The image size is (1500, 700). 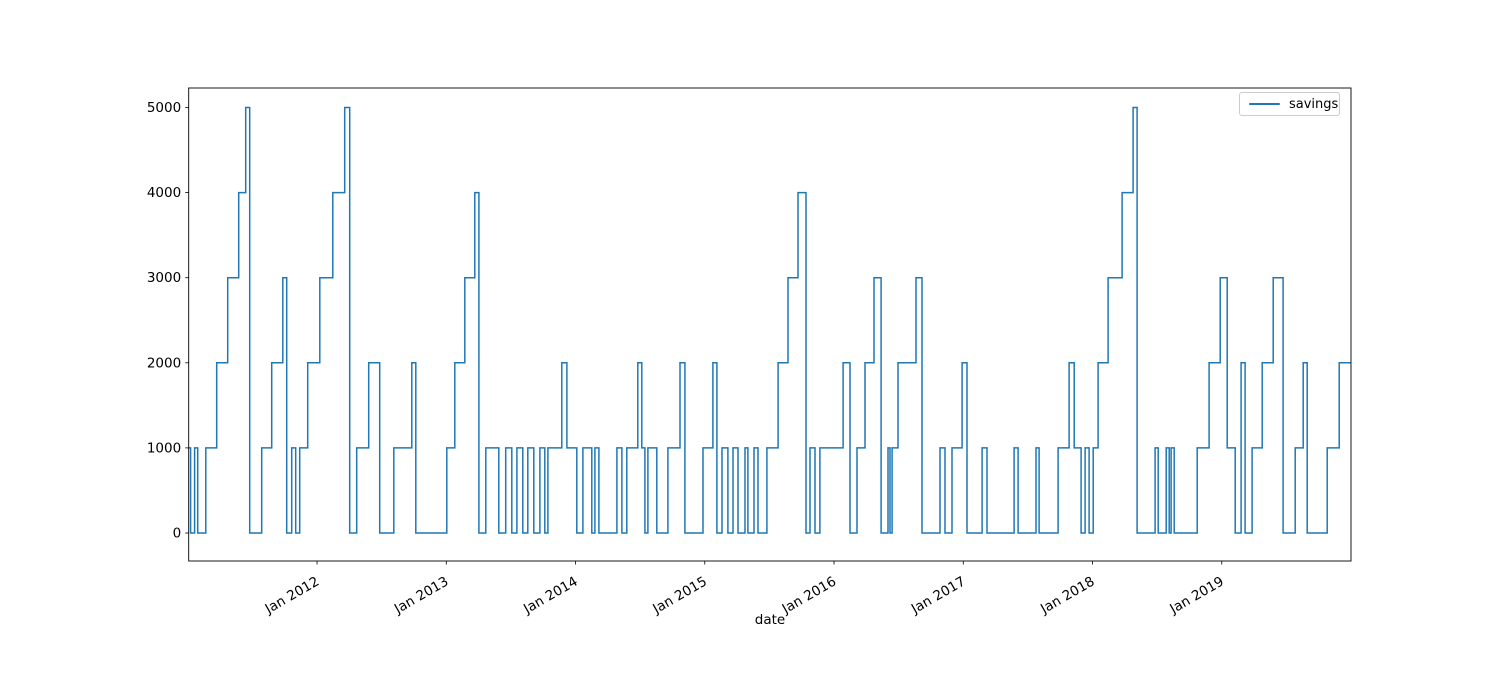 I want to click on y-tick-label: 0, so click(x=177, y=534).